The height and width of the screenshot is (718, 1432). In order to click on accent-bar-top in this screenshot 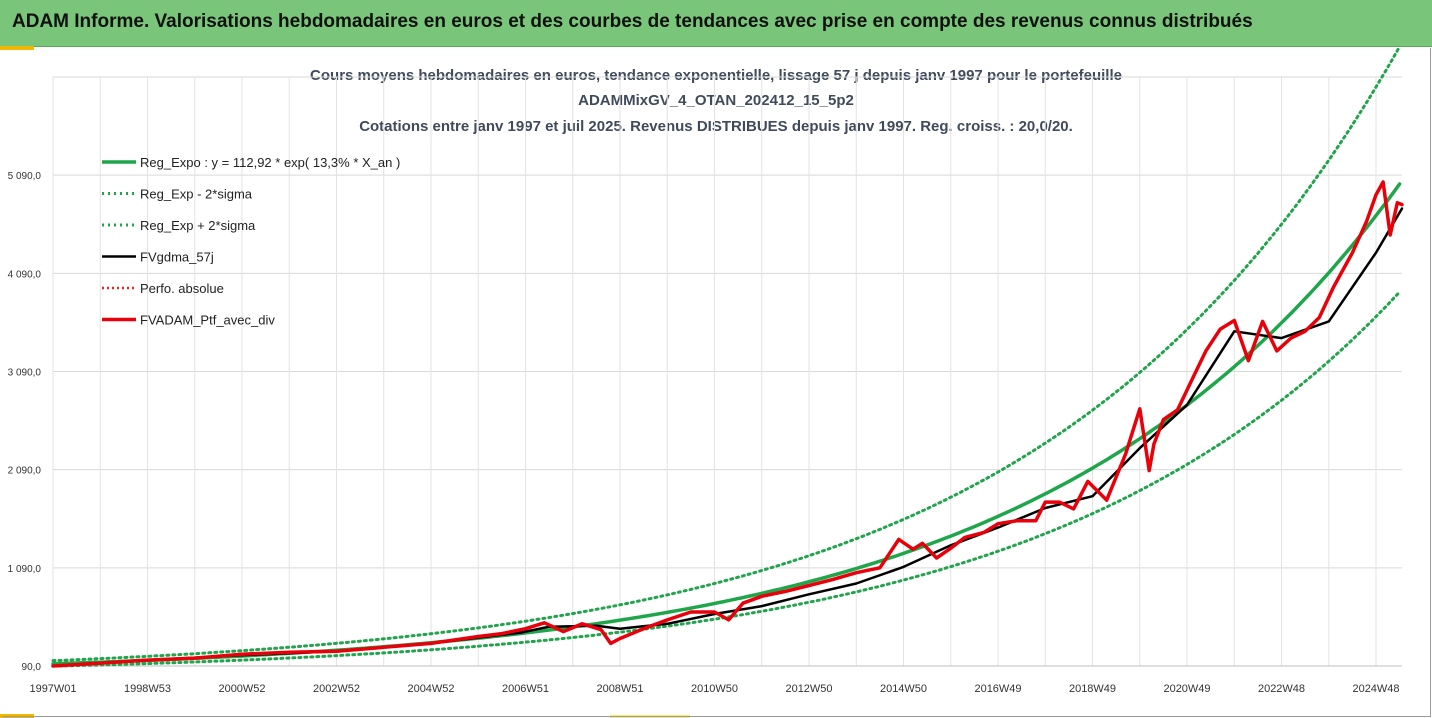, I will do `click(17, 48)`.